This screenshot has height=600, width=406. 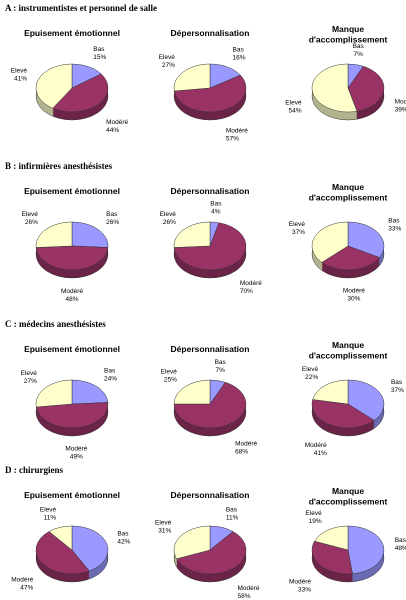 What do you see at coordinates (232, 517) in the screenshot?
I see `value-label: 11%` at bounding box center [232, 517].